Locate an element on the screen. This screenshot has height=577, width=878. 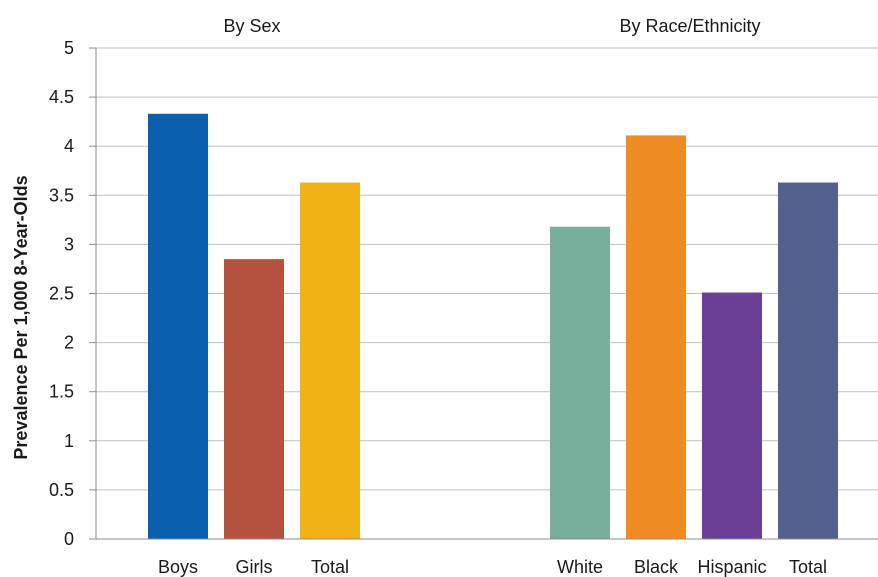
y-tick-label: 5 is located at coordinates (69, 48).